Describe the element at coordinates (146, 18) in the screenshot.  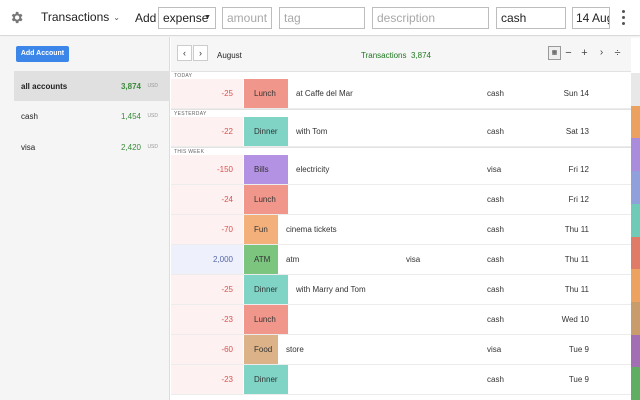
I see `add-label: Add` at that location.